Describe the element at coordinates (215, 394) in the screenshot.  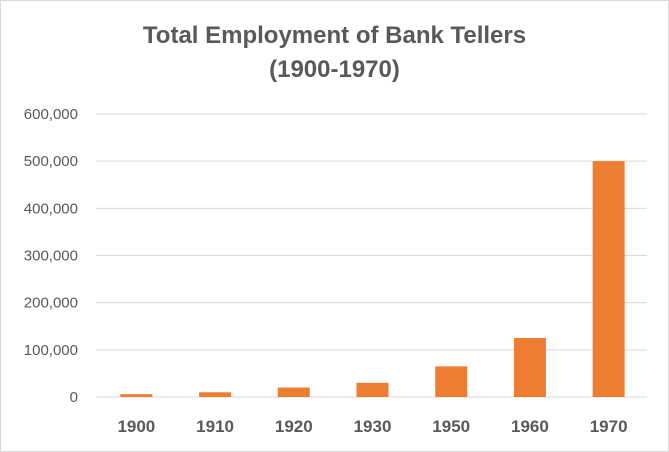
I see `bar-1910` at that location.